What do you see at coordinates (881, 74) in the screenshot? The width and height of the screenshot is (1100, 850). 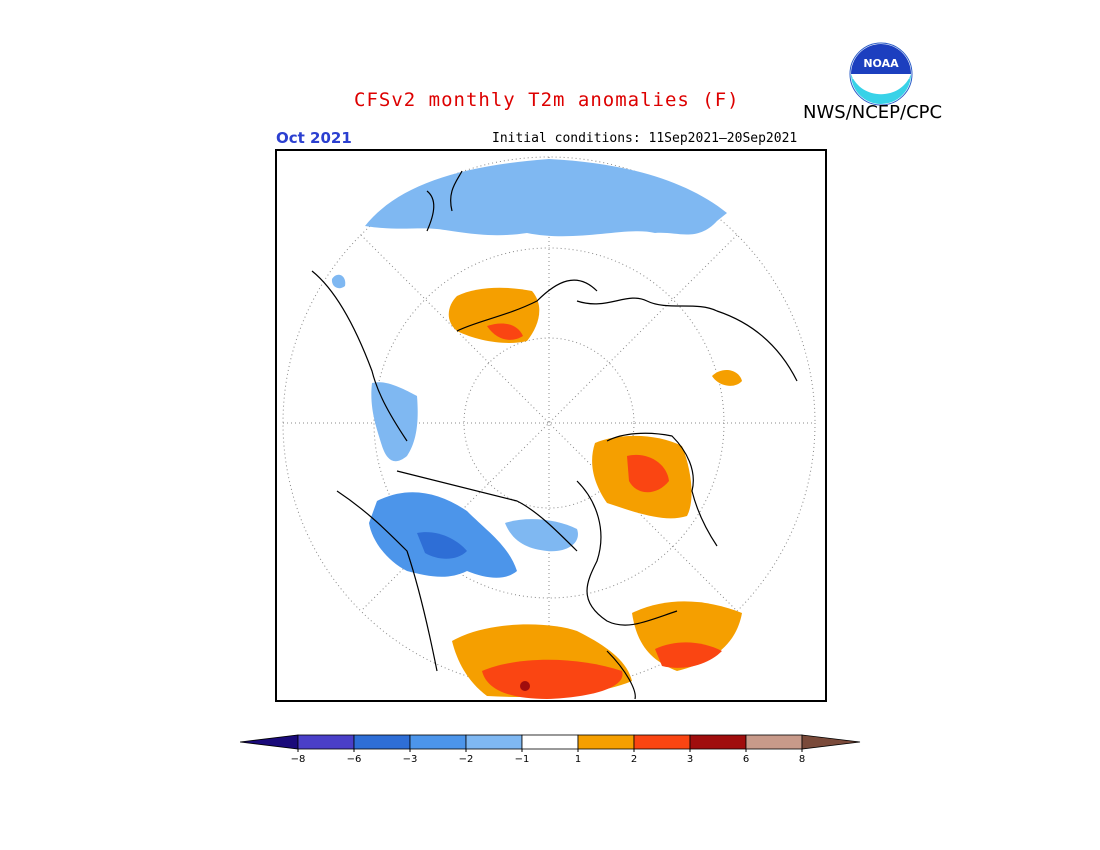 I see `noaa-logo: NOAA` at bounding box center [881, 74].